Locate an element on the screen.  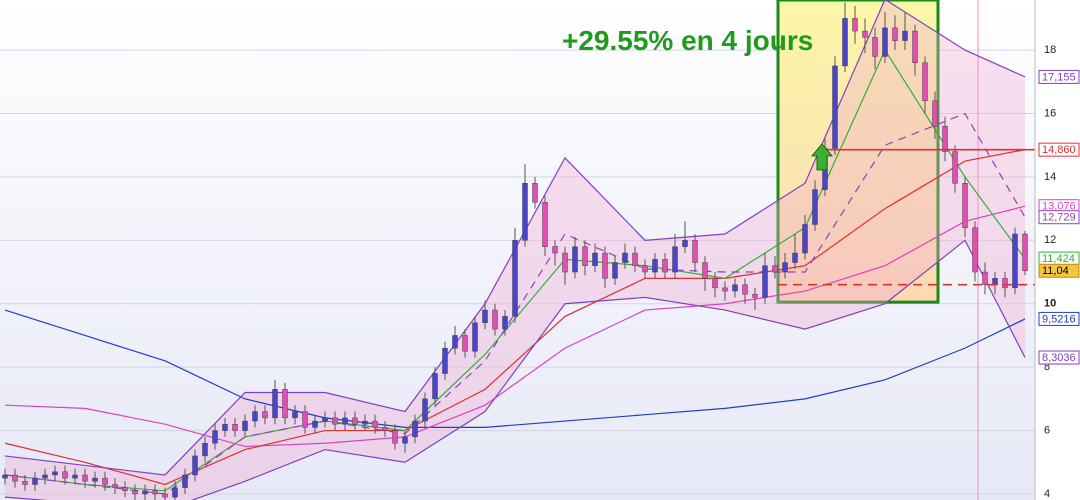
y-tick-label: 14 is located at coordinates (1050, 177).